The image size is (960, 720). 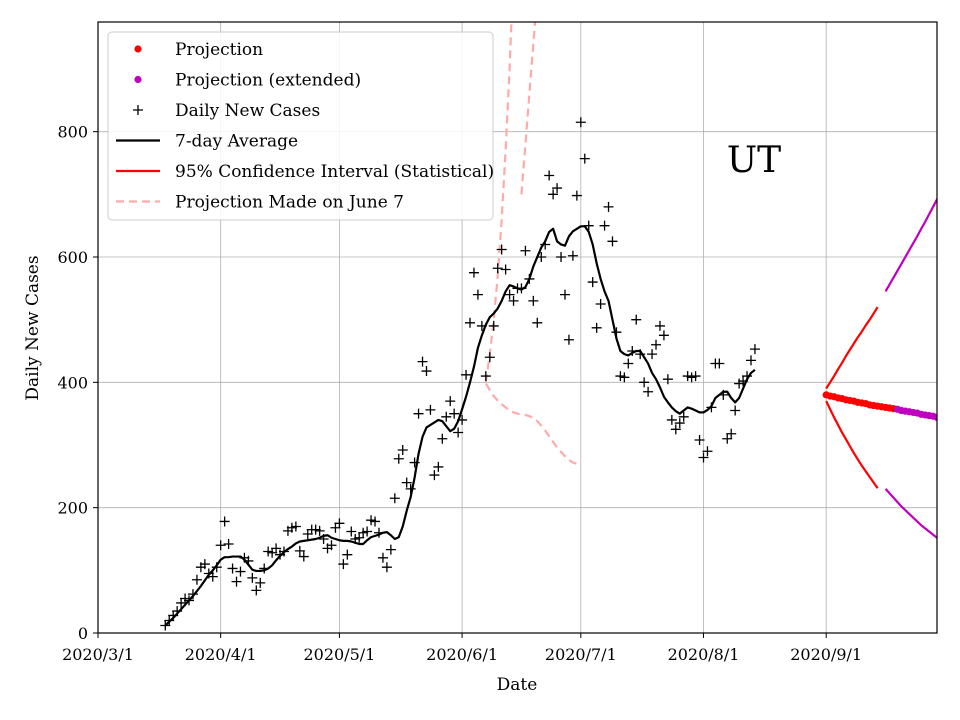 What do you see at coordinates (83, 633) in the screenshot?
I see `y-tick-label: 0` at bounding box center [83, 633].